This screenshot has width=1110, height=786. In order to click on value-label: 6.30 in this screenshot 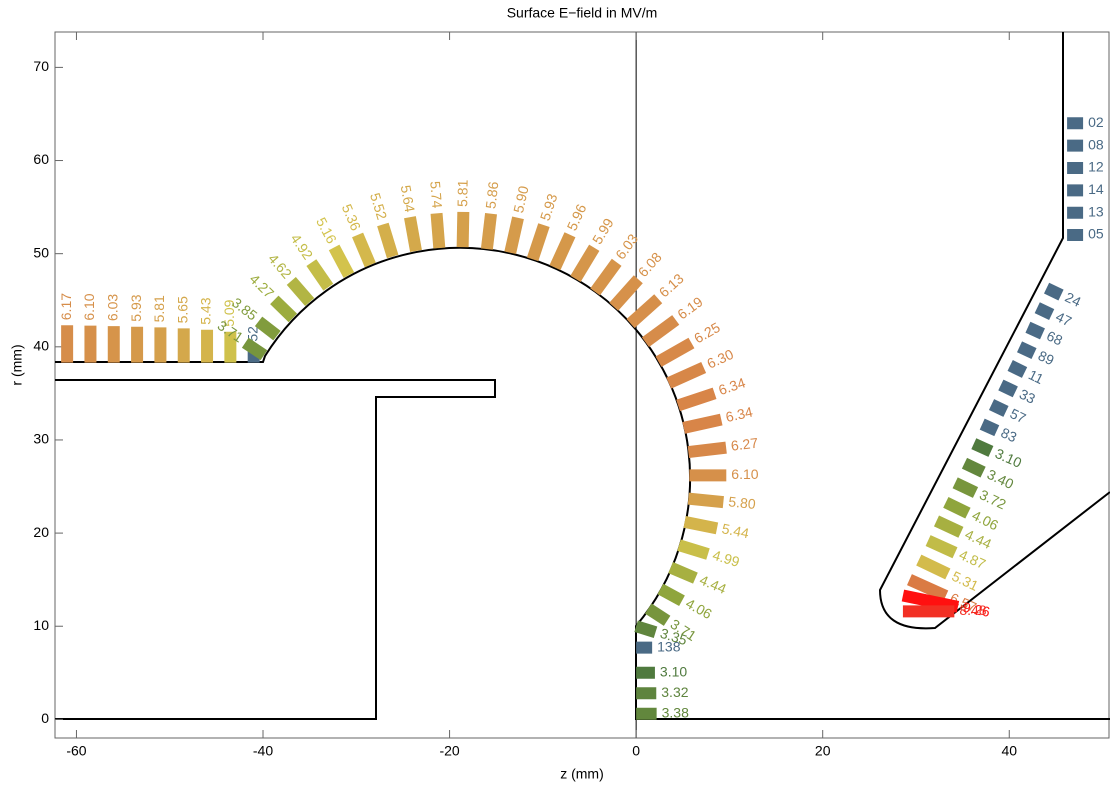, I will do `click(720, 359)`.